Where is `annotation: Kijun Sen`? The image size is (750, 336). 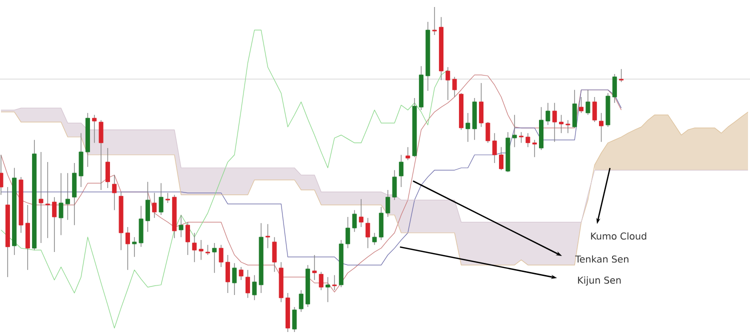
annotation: Kijun Sen is located at coordinates (599, 281).